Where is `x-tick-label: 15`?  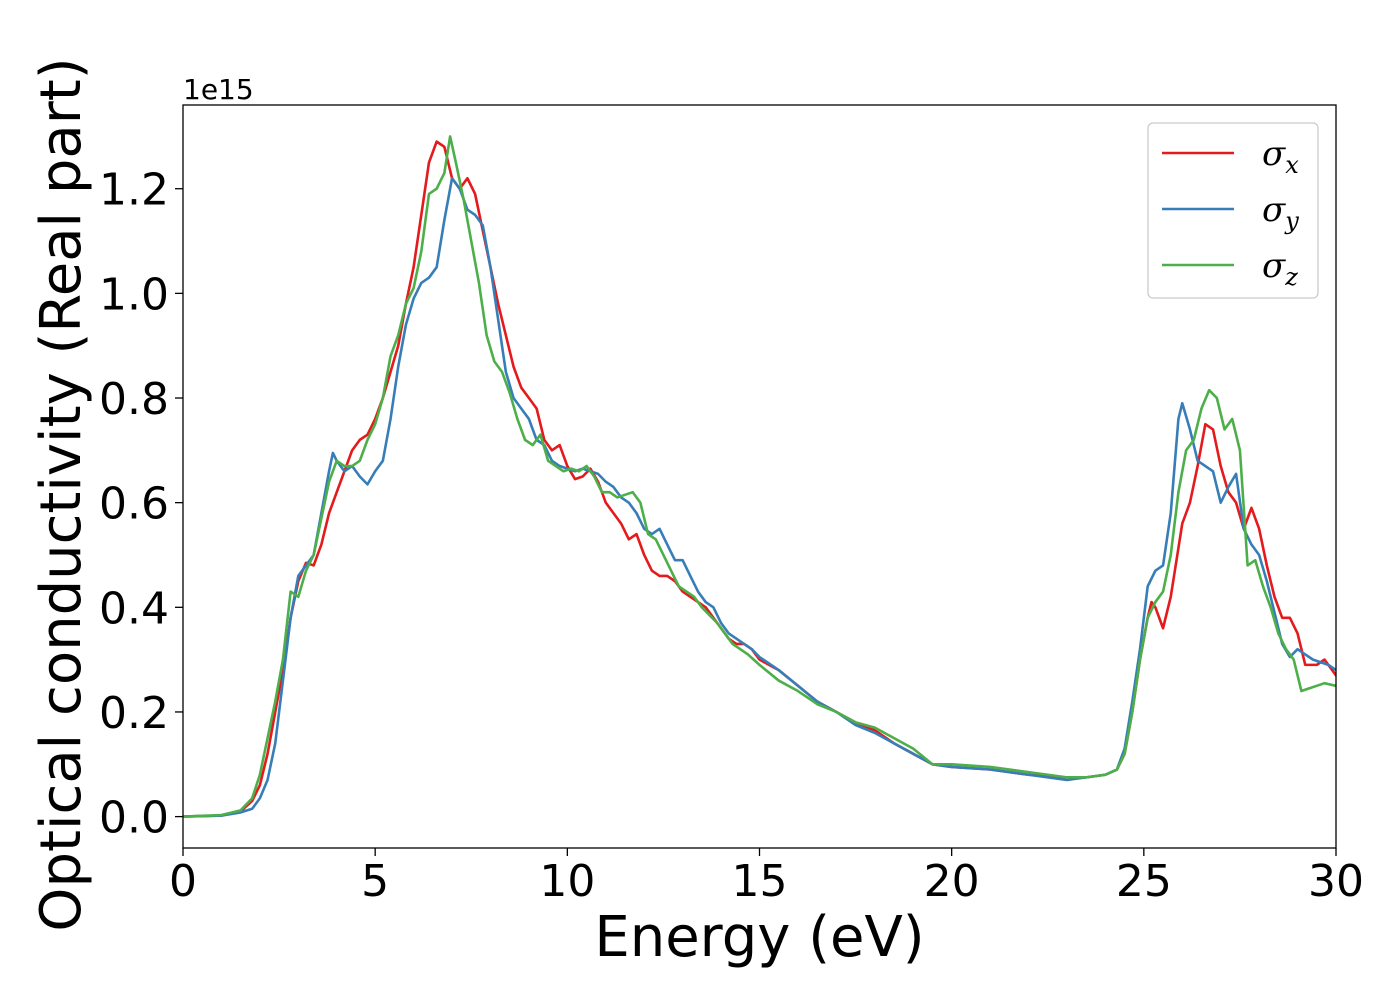
x-tick-label: 15 is located at coordinates (760, 881).